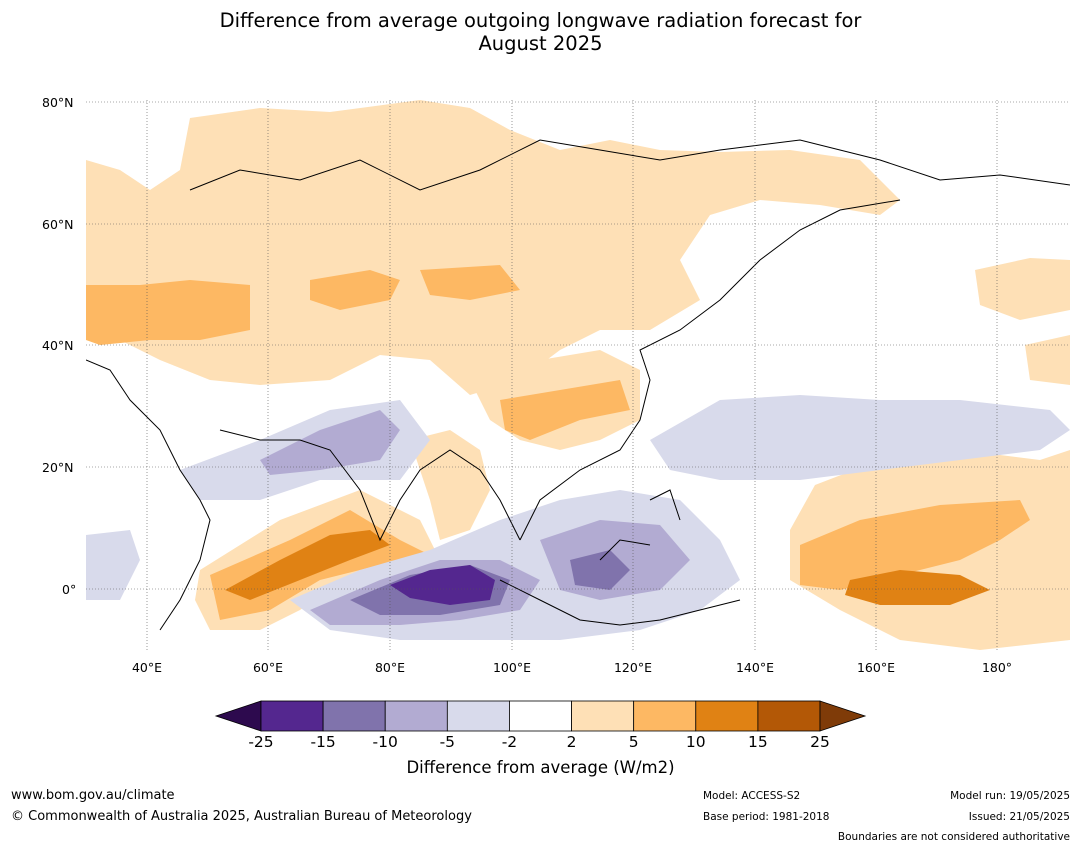  Describe the element at coordinates (330, 442) in the screenshot. I see `anomaly-region-bay-of-bengal` at that location.